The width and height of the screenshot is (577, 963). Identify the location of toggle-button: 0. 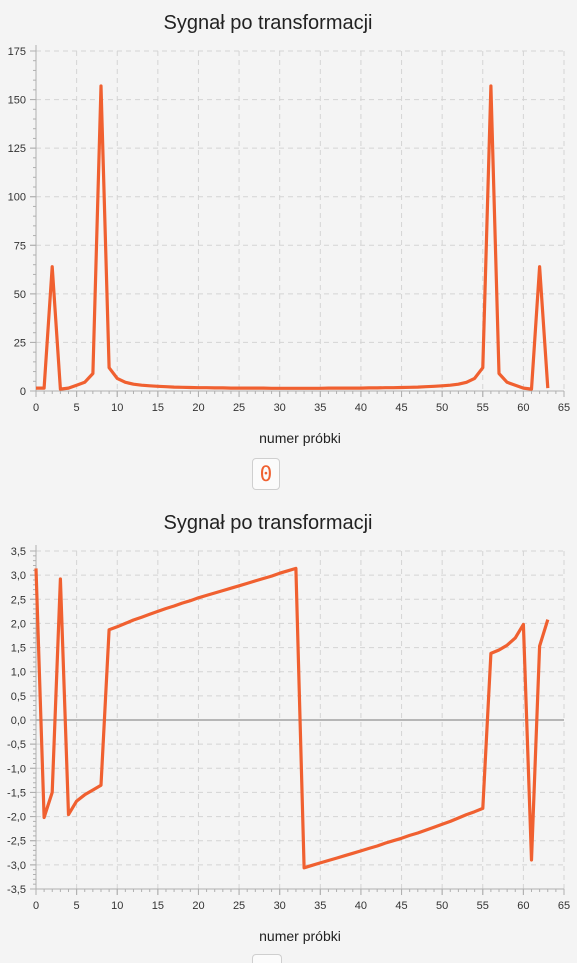
(266, 474).